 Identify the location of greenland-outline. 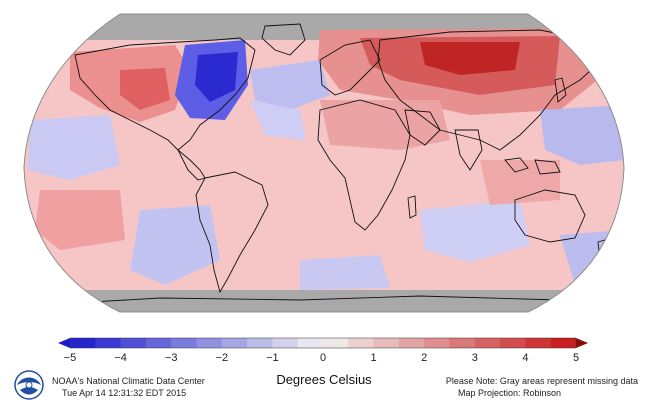
(283, 39).